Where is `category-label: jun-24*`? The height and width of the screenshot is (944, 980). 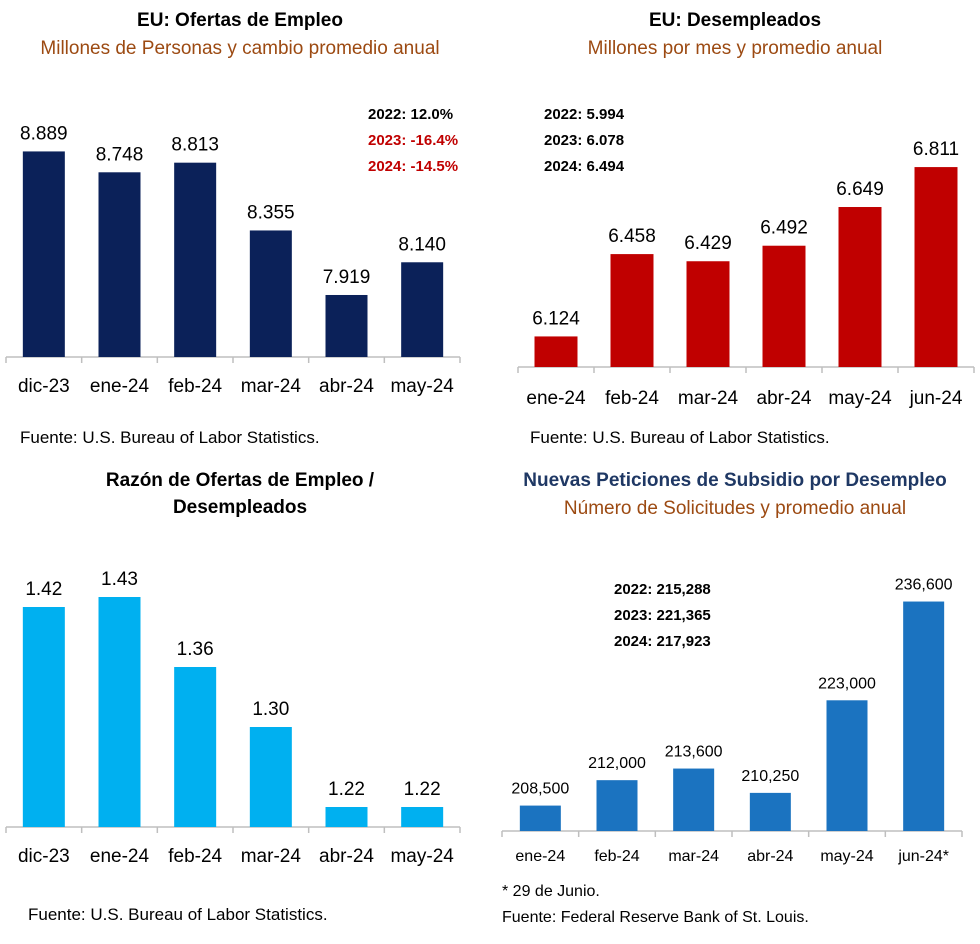
category-label: jun-24* is located at coordinates (923, 856).